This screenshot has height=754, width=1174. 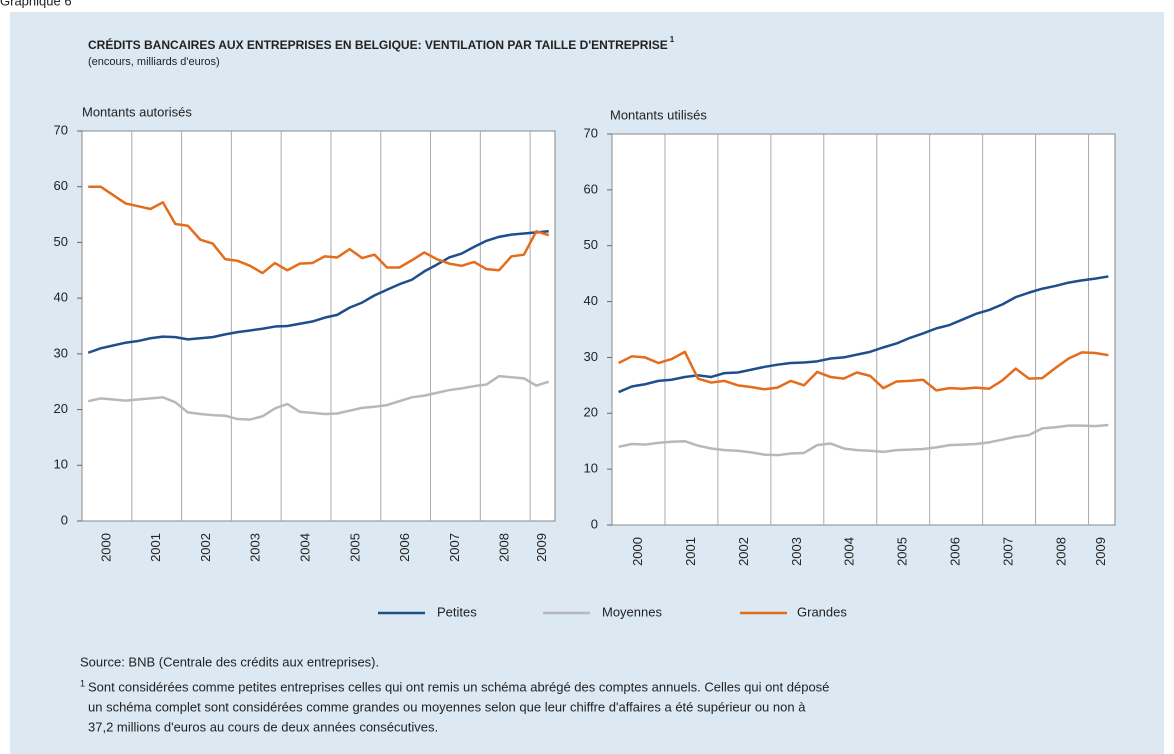 I want to click on legend-label: Grandes, so click(x=822, y=611).